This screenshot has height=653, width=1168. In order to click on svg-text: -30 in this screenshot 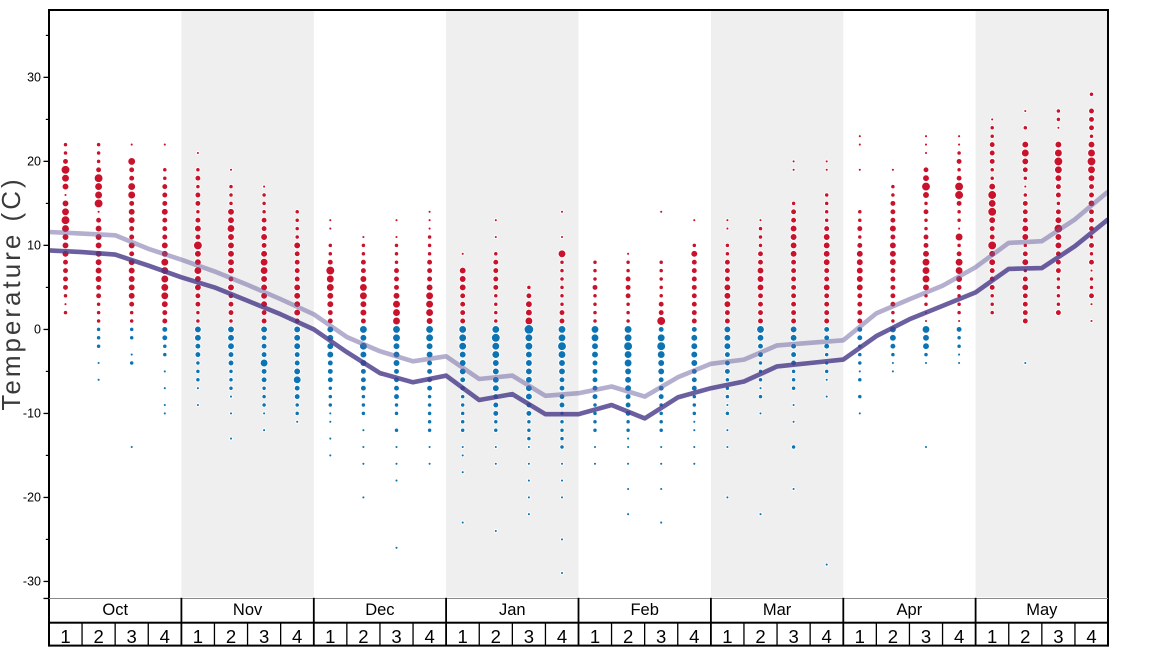, I will do `click(32, 582)`.